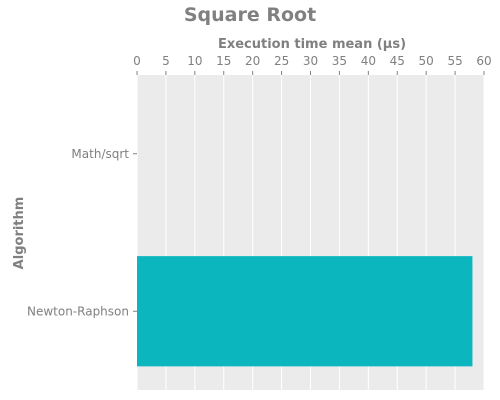 The image size is (500, 400). What do you see at coordinates (426, 61) in the screenshot?
I see `x-tick-label: 50` at bounding box center [426, 61].